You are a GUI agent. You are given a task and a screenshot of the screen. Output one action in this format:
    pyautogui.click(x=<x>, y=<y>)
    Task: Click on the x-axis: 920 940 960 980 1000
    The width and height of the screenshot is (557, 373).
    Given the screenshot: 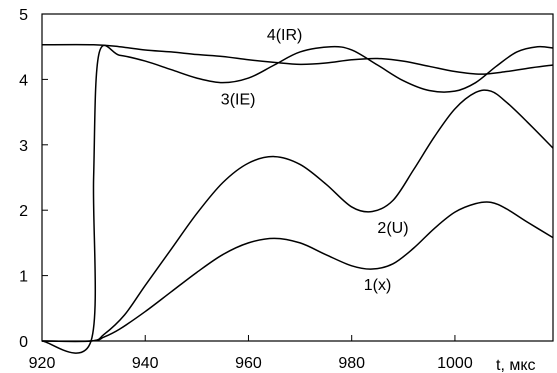 What is the action you would take?
    pyautogui.click(x=251, y=353)
    